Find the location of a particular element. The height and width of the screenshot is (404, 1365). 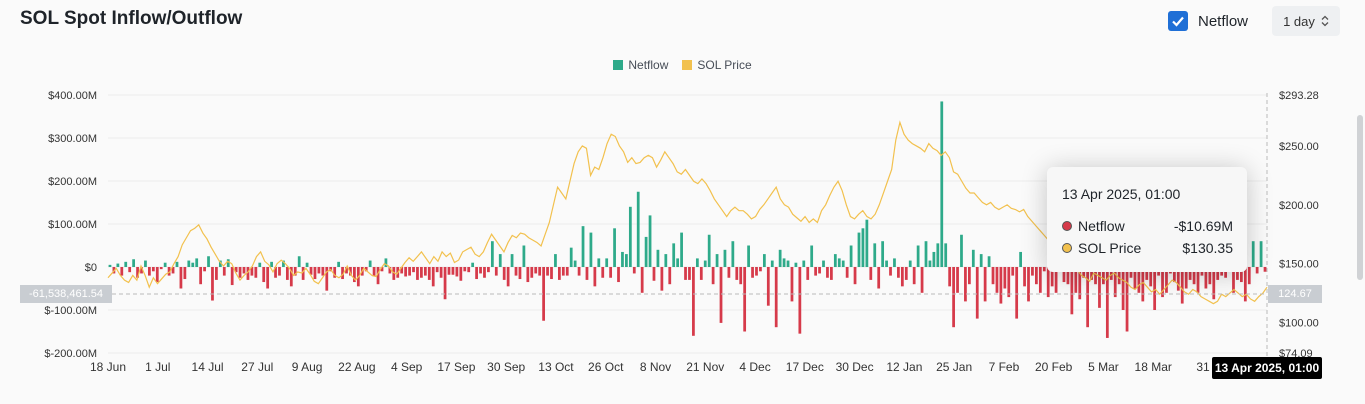

y-left-tick-label: $100.00M is located at coordinates (72, 225).